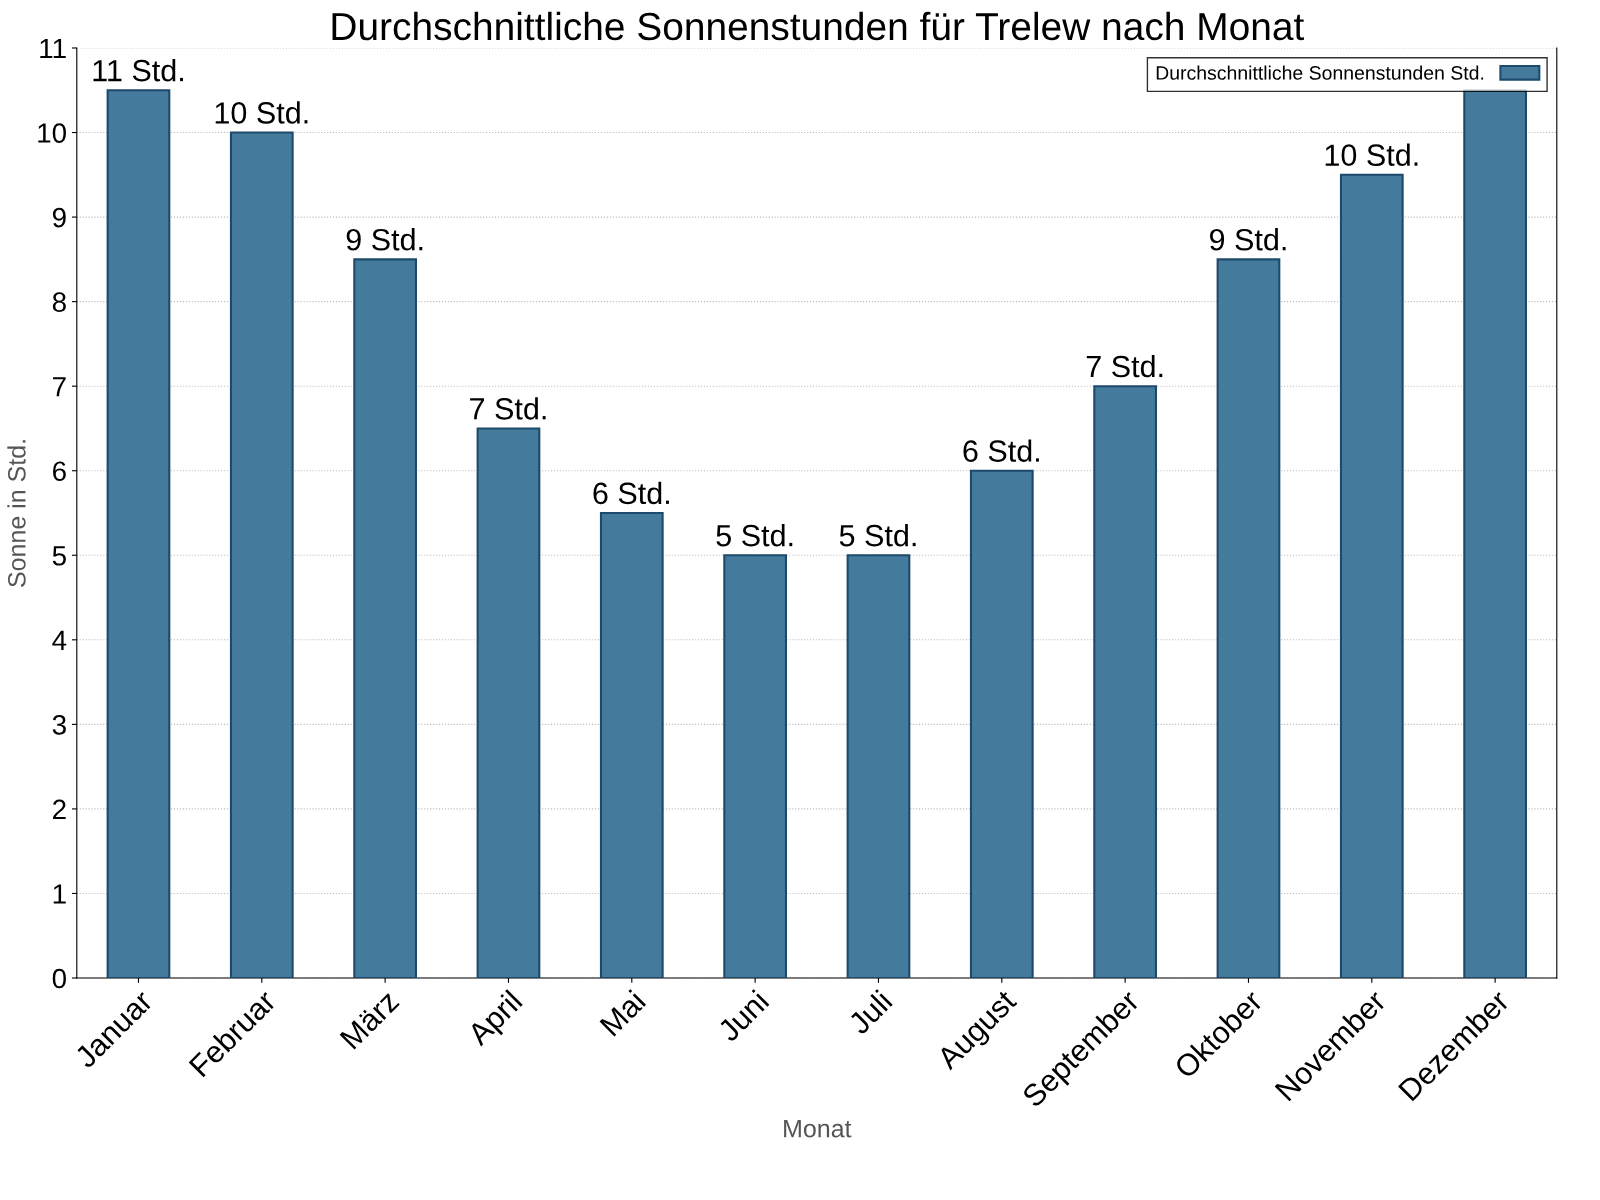  I want to click on y-tick-label: 2, so click(59, 809).